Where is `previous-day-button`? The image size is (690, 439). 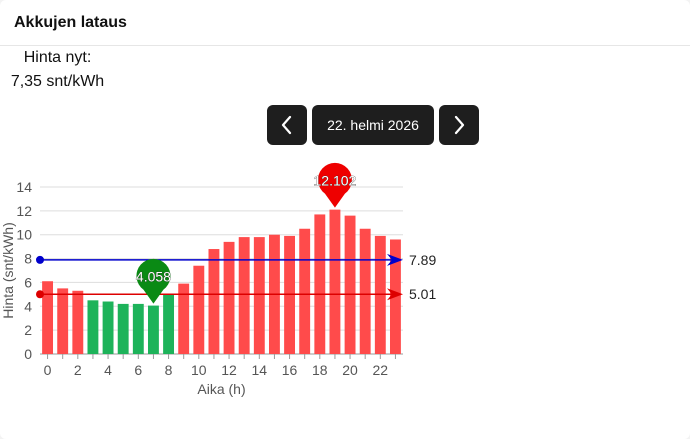
previous-day-button is located at coordinates (287, 125).